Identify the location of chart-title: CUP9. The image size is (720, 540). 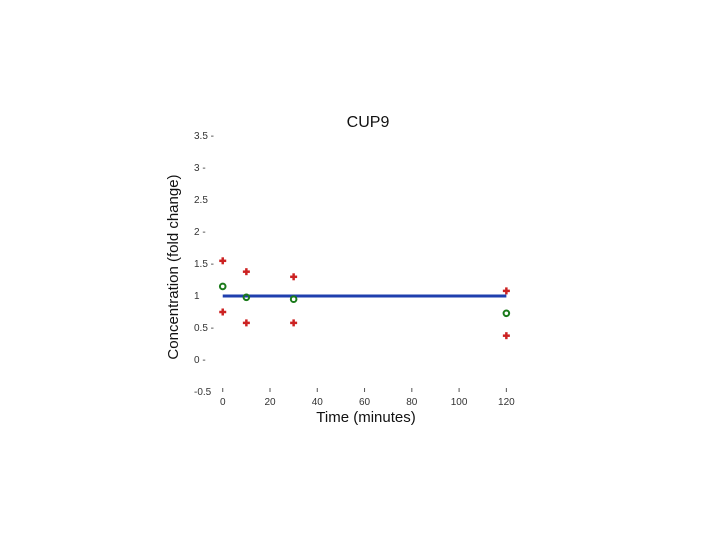
(368, 122).